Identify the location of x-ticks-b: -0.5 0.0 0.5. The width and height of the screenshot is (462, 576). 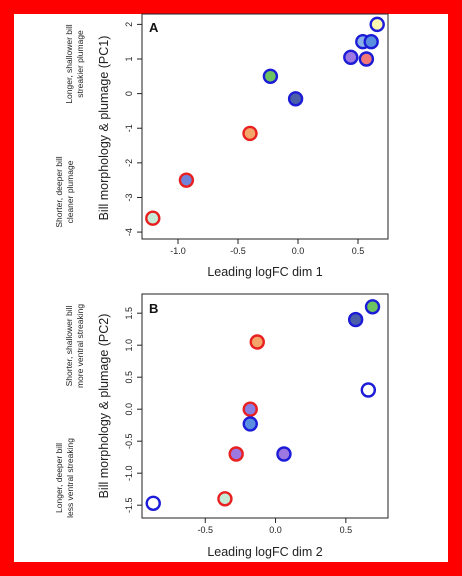
(274, 526).